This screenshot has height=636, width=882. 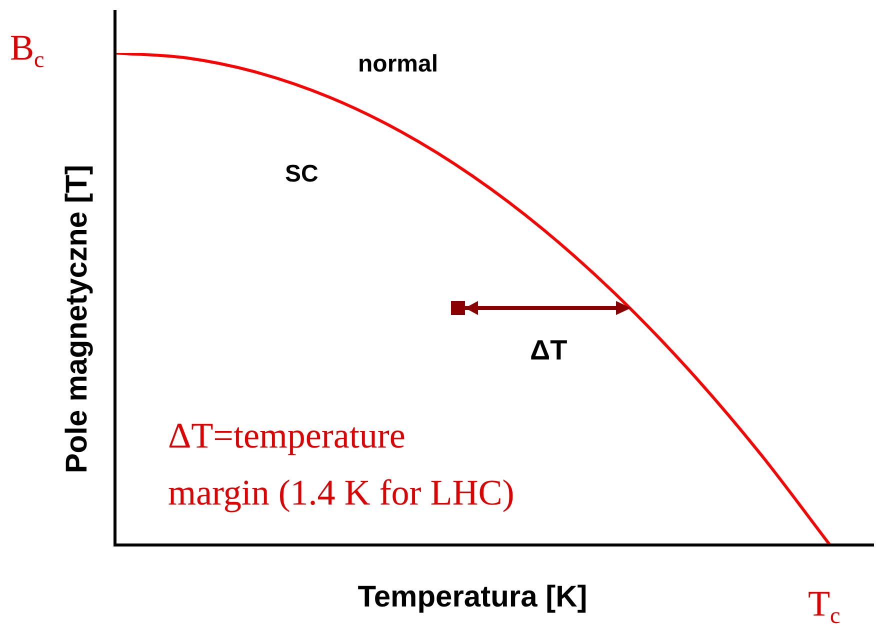 What do you see at coordinates (341, 463) in the screenshot?
I see `annotation: ΔT=temperature margin (1.4 K for LHC)` at bounding box center [341, 463].